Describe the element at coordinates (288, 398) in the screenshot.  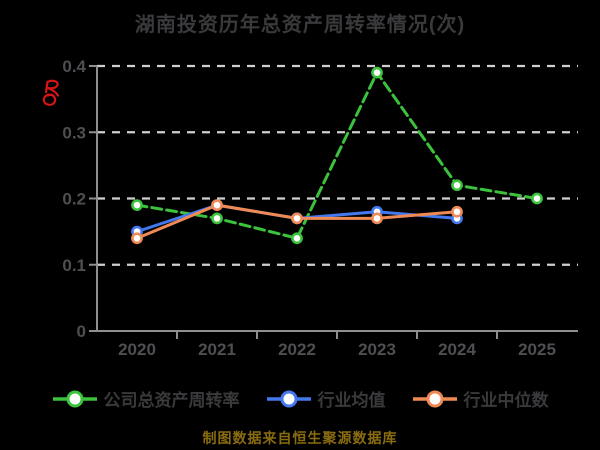
I see `legend-marker-industry-mean-icon` at that location.